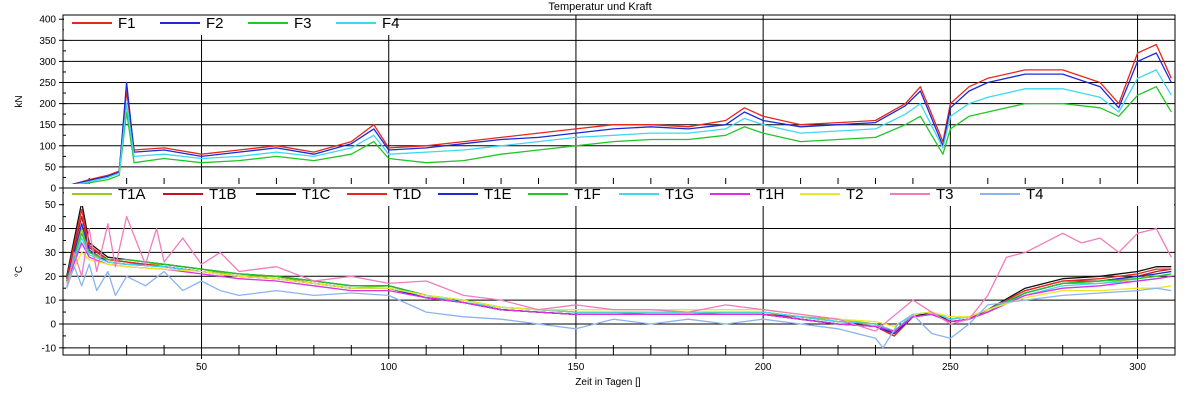 Image resolution: width=1200 pixels, height=400 pixels. I want to click on kraft-y-tick-label: 150, so click(47, 125).